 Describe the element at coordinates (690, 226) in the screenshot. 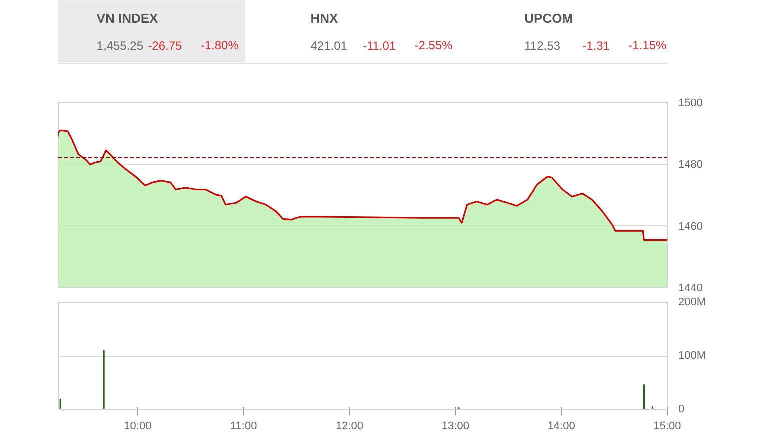

I see `y-tick-label: 1460` at that location.